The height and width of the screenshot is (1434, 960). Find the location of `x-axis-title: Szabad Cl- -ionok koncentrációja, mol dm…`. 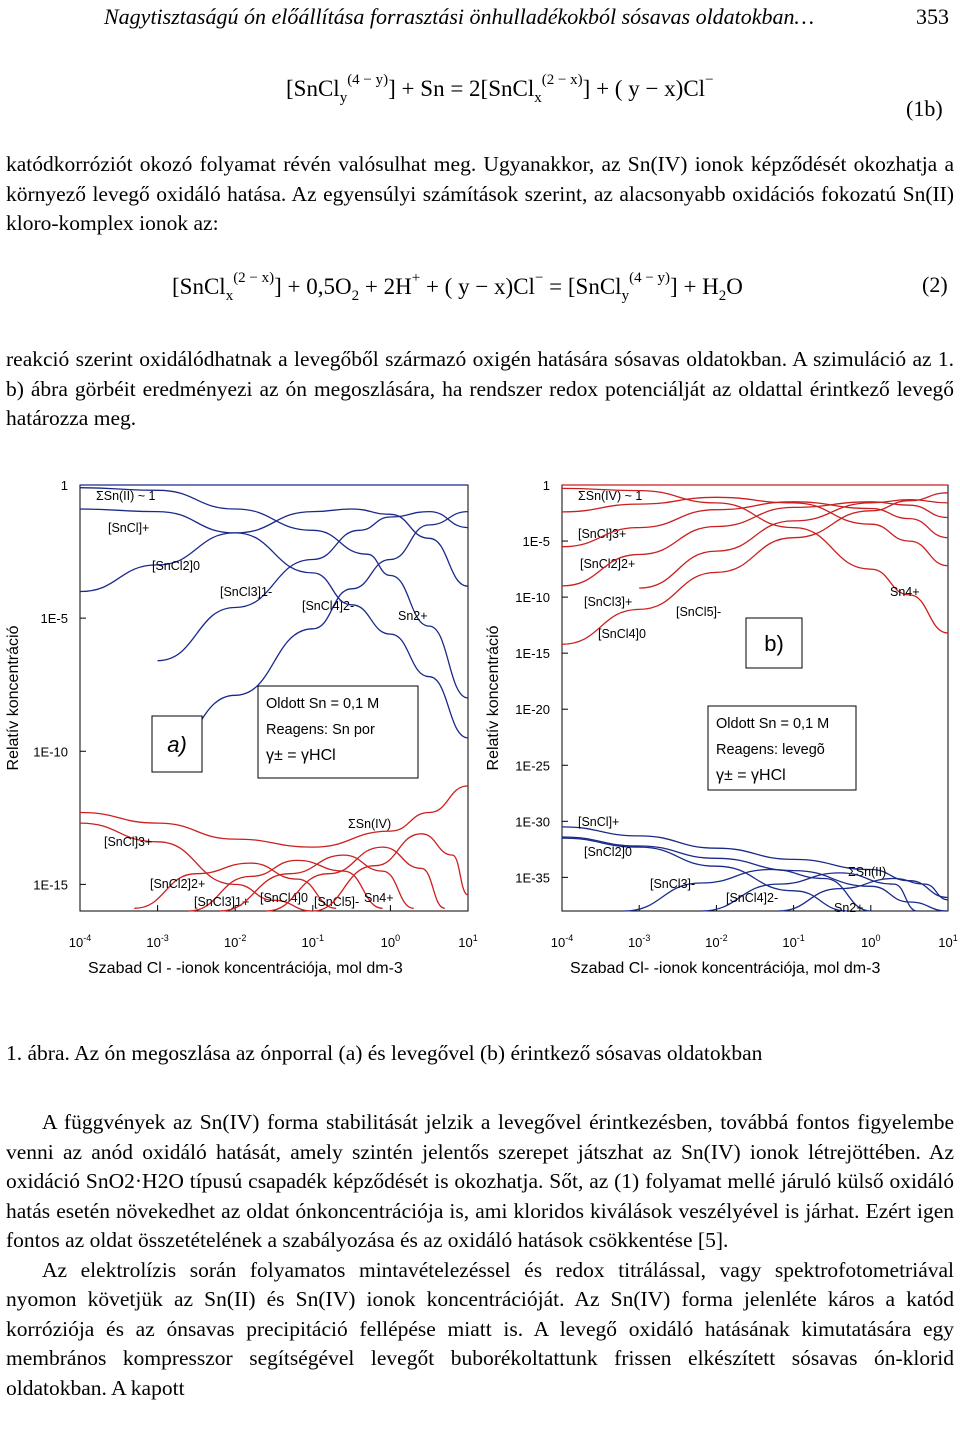

x-axis-title: Szabad Cl- -ionok koncentrációja, mol dm… is located at coordinates (725, 968).